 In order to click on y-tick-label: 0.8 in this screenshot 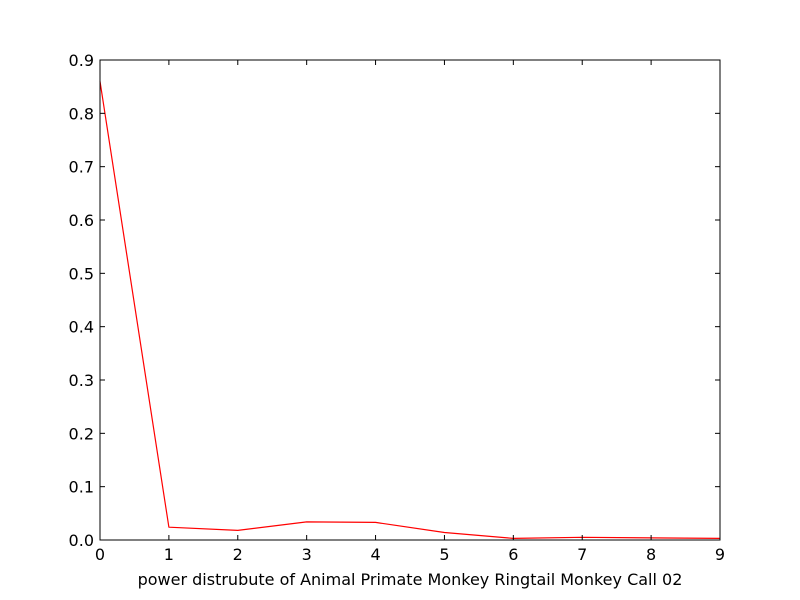, I will do `click(81, 113)`.